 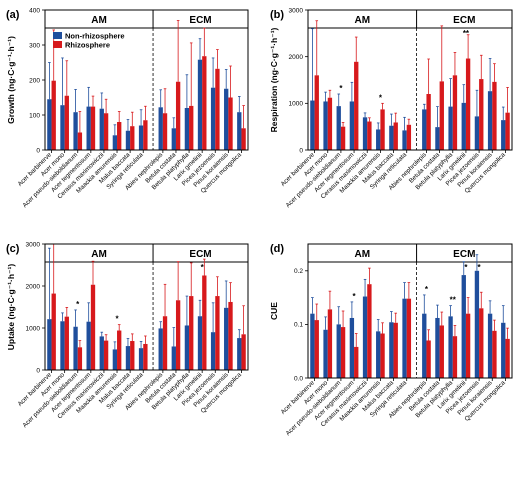 I want to click on y-tick-label: 0, so click(x=38, y=150).